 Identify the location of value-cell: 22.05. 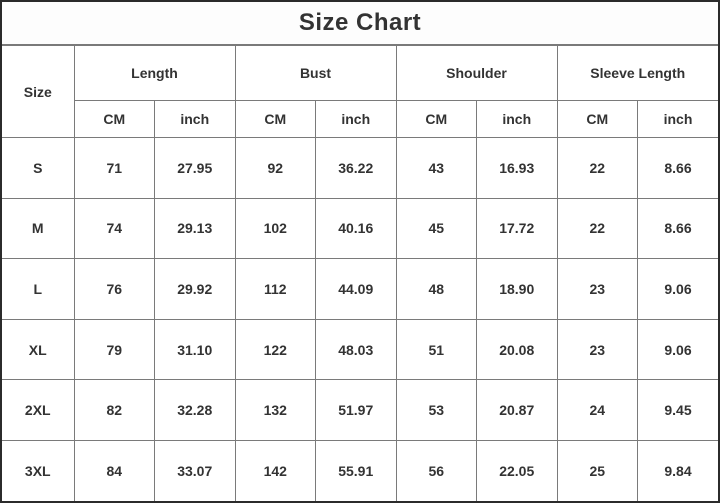
(517, 470).